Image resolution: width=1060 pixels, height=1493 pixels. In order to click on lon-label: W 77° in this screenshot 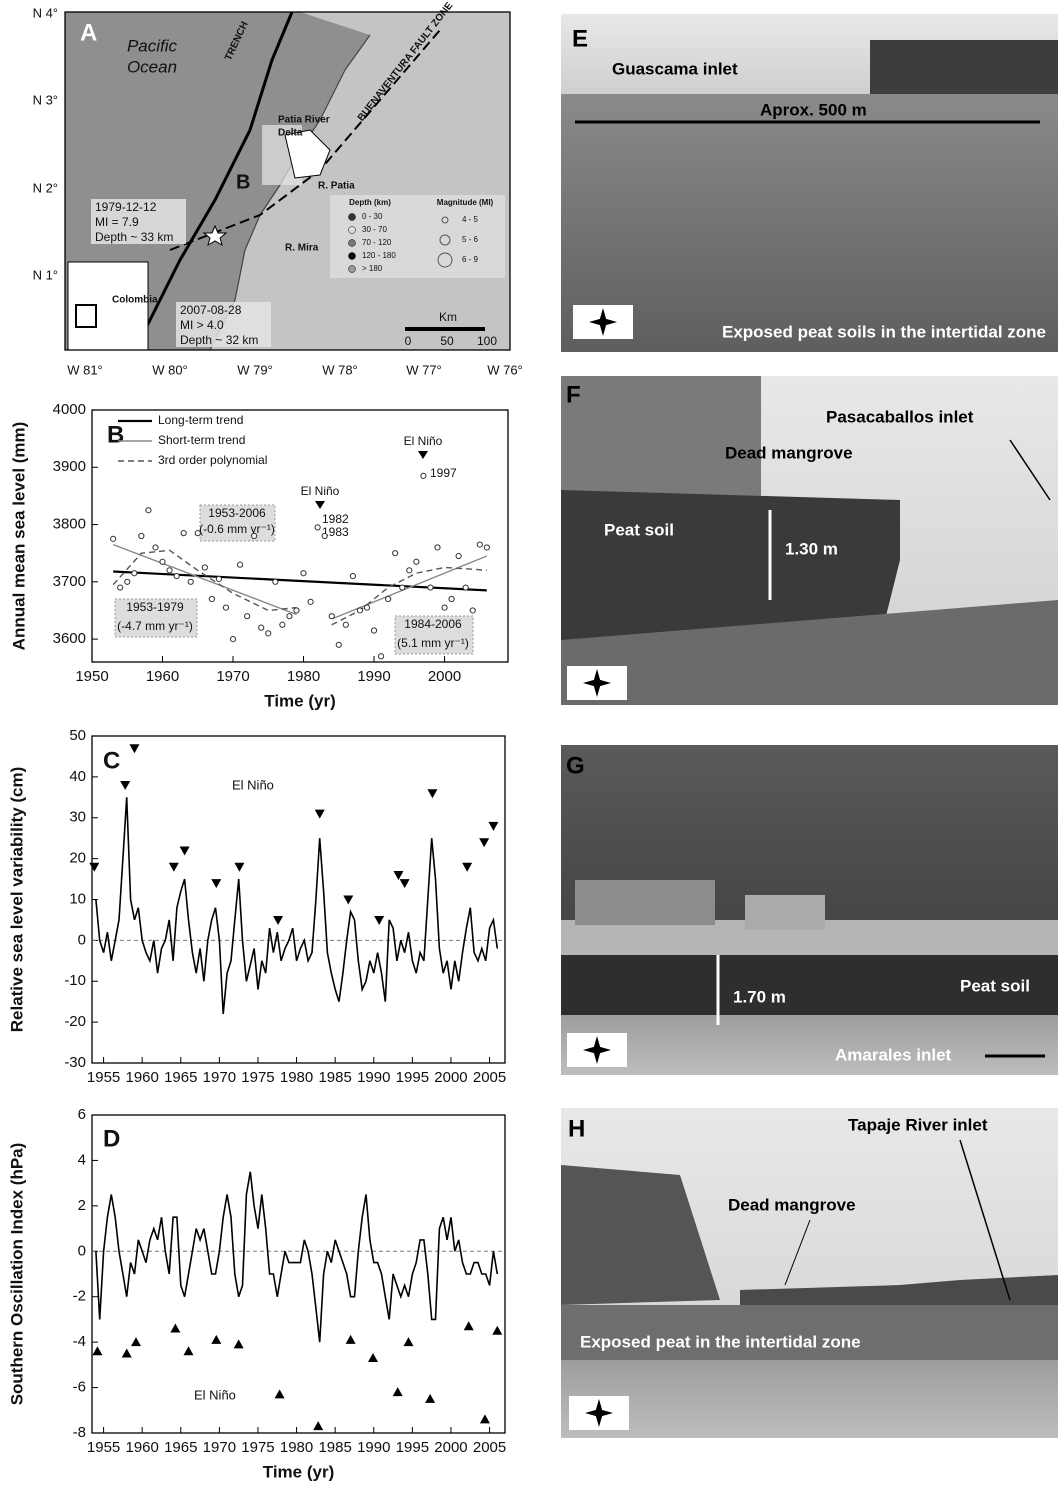, I will do `click(424, 369)`.